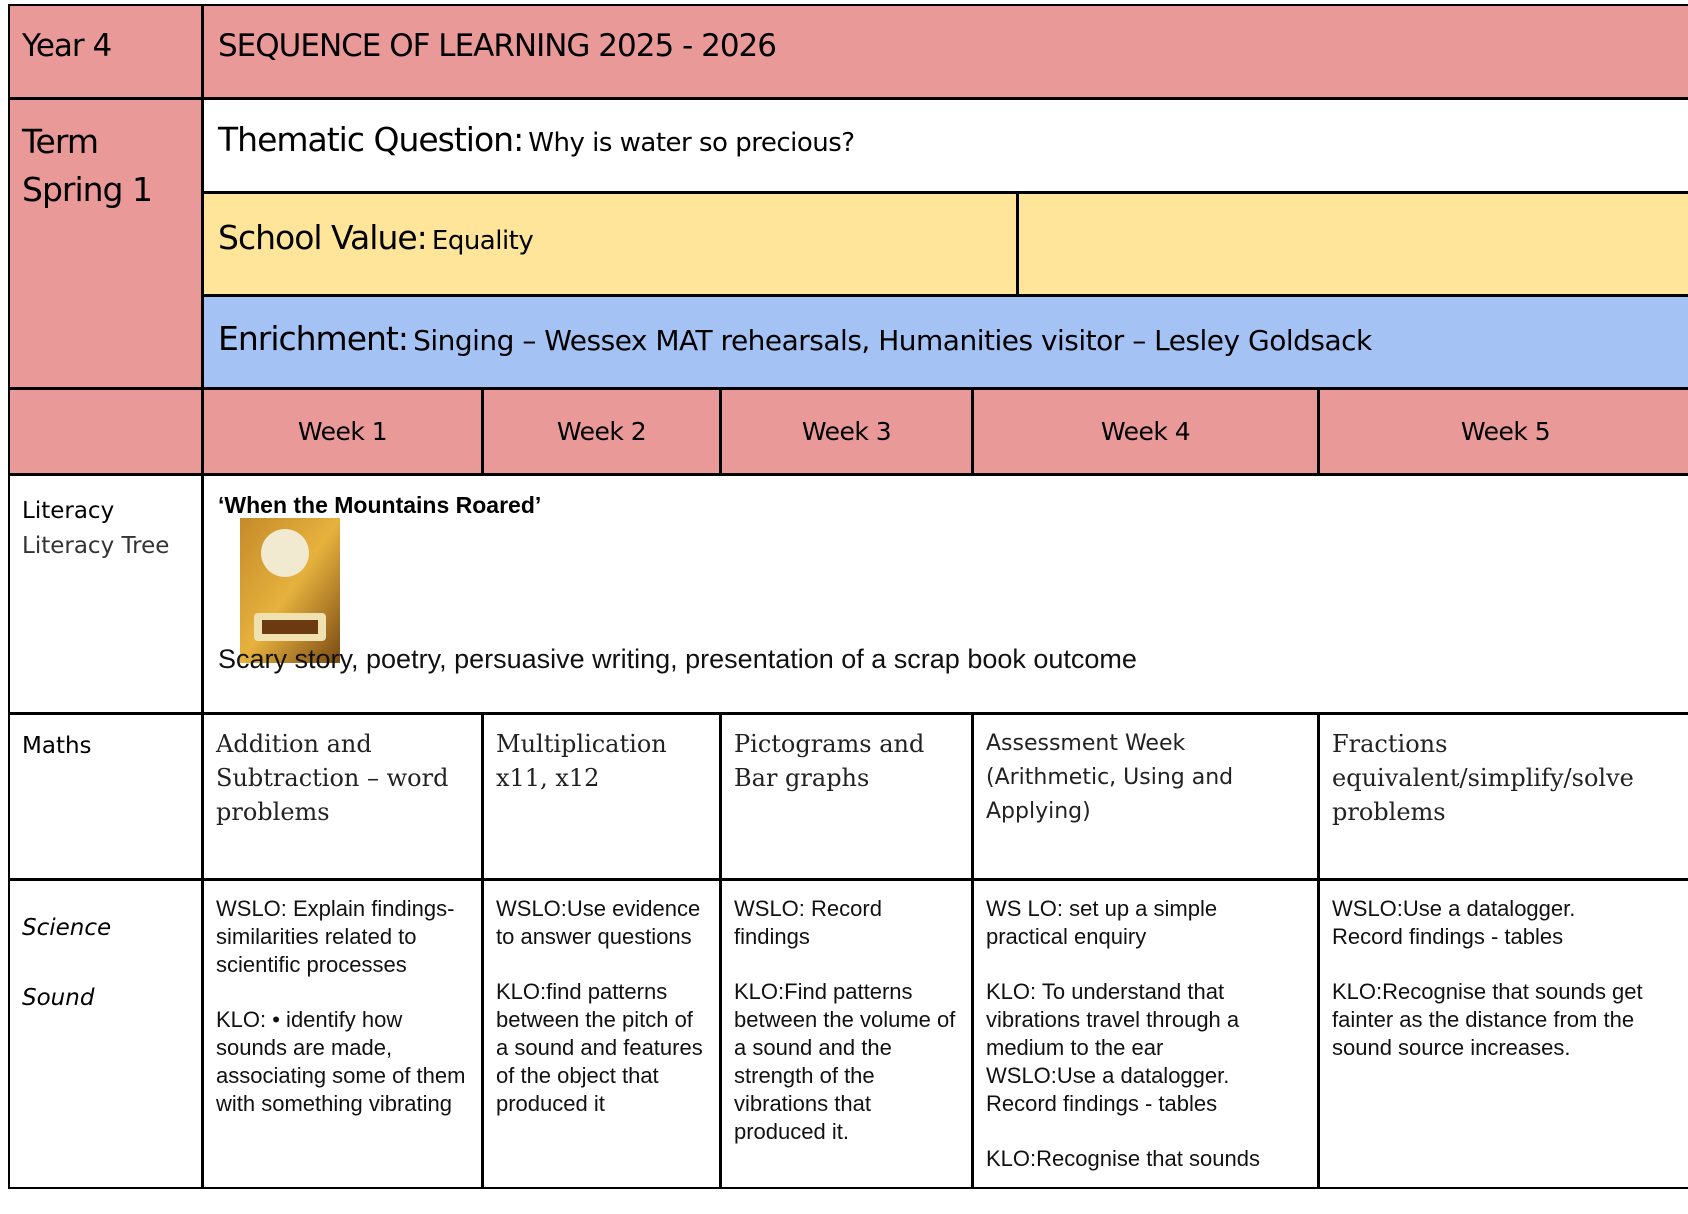  I want to click on science-subject-cell: Science Sound, so click(105, 1034).